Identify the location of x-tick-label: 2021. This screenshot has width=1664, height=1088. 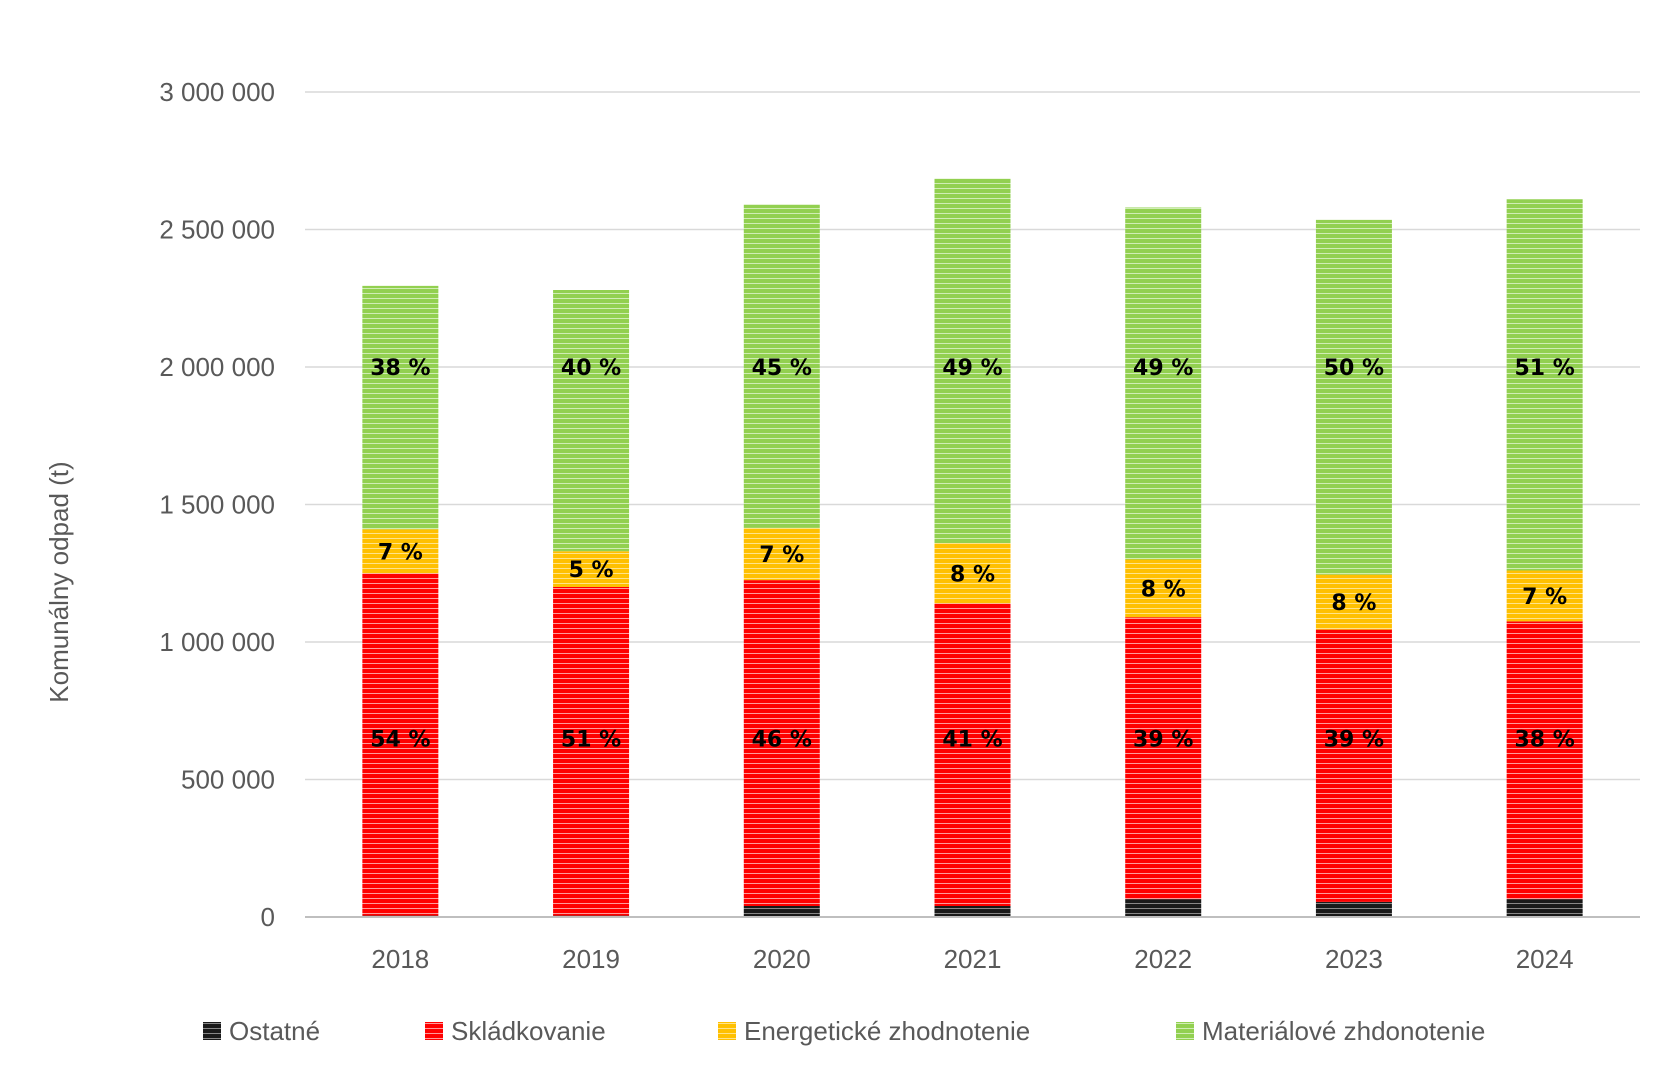
(973, 959).